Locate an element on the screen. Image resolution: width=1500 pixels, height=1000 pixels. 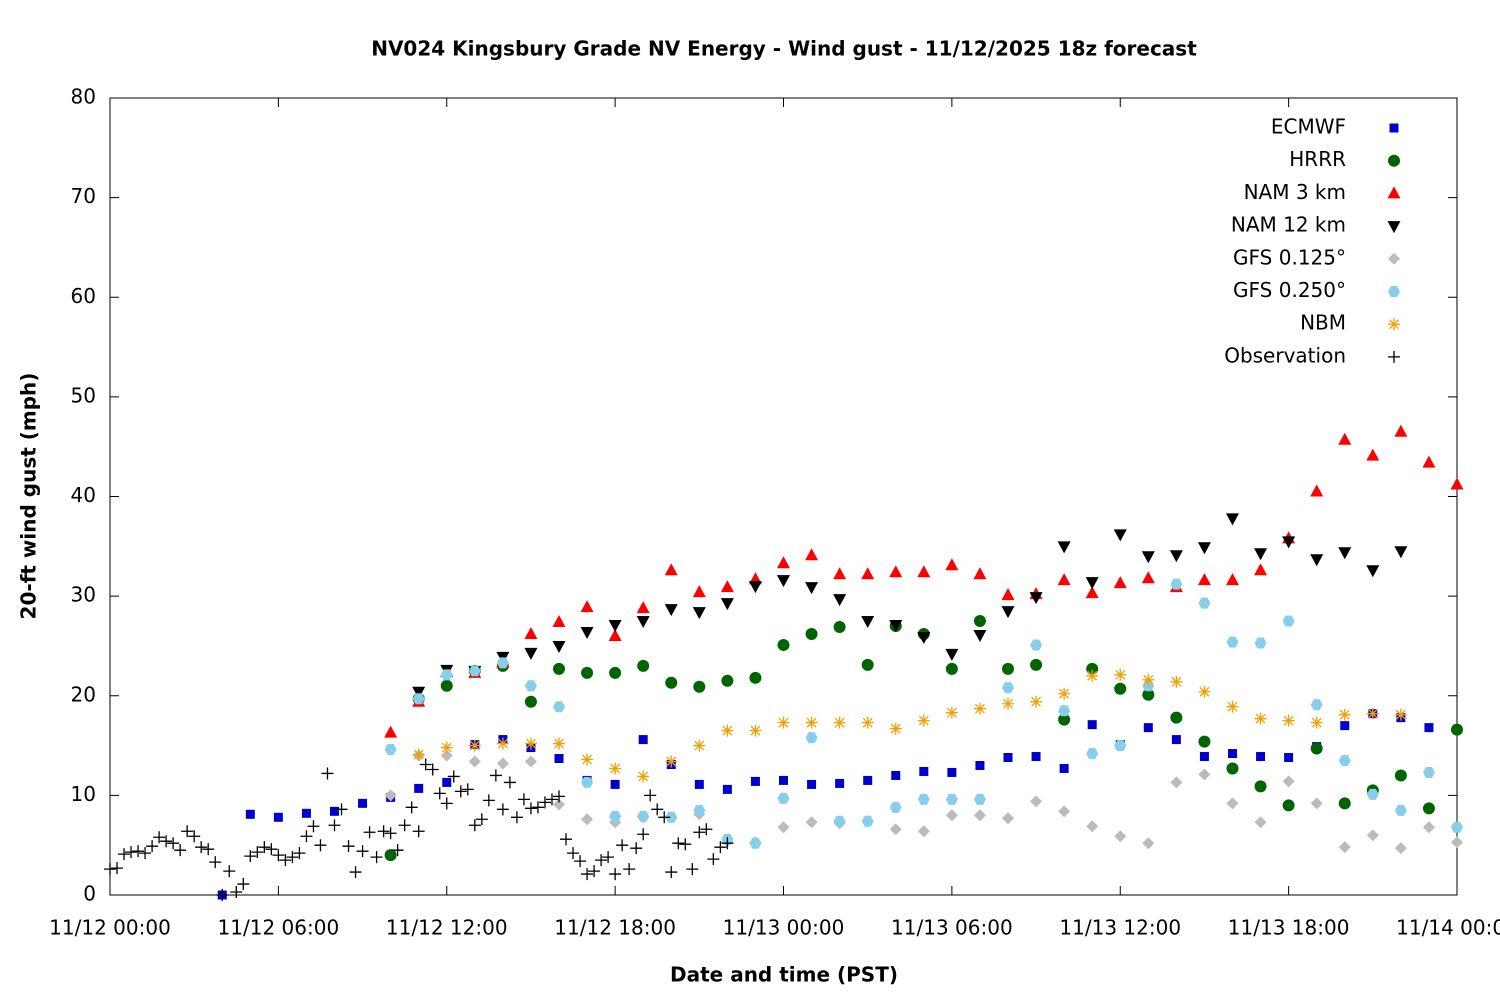
legend-label: NAM 12 km is located at coordinates (1288, 225).